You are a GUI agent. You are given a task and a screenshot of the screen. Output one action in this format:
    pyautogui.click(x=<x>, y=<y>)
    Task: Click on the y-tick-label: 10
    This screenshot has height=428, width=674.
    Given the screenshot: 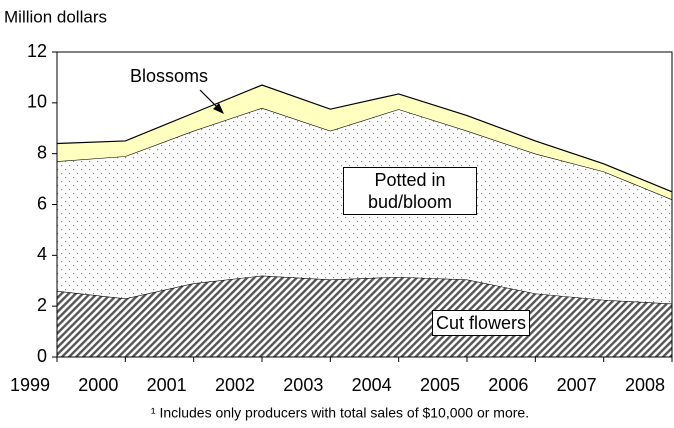 What is the action you would take?
    pyautogui.click(x=37, y=102)
    